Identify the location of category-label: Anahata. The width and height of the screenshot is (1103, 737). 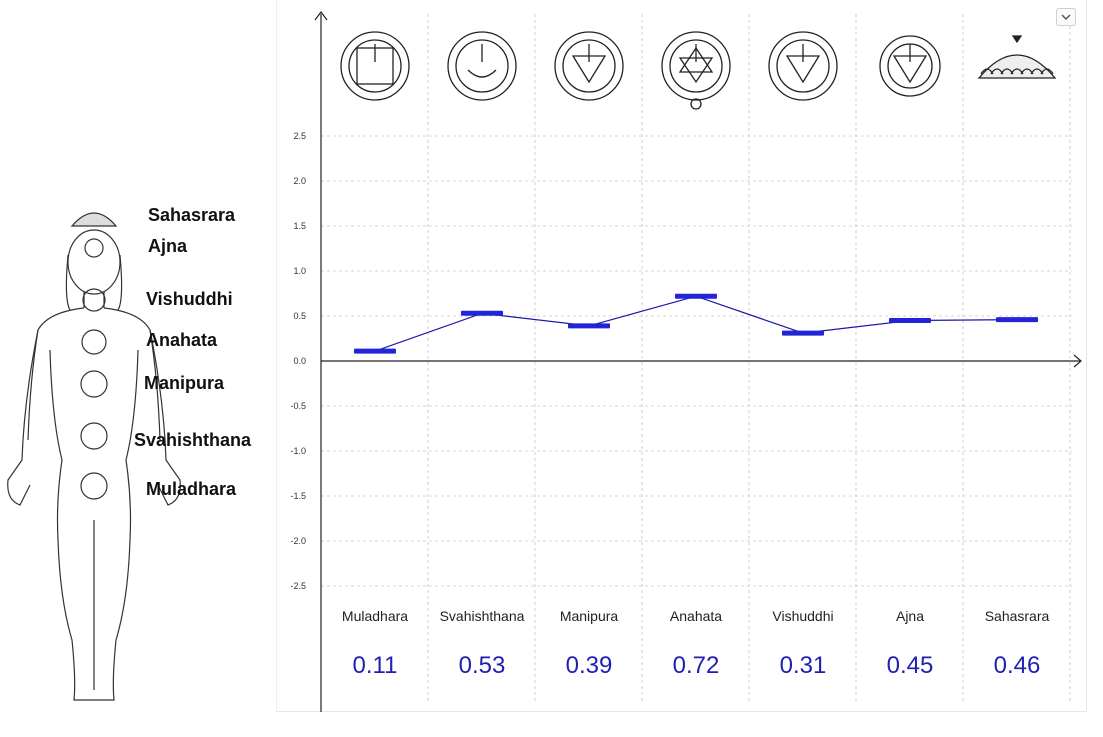
(696, 616).